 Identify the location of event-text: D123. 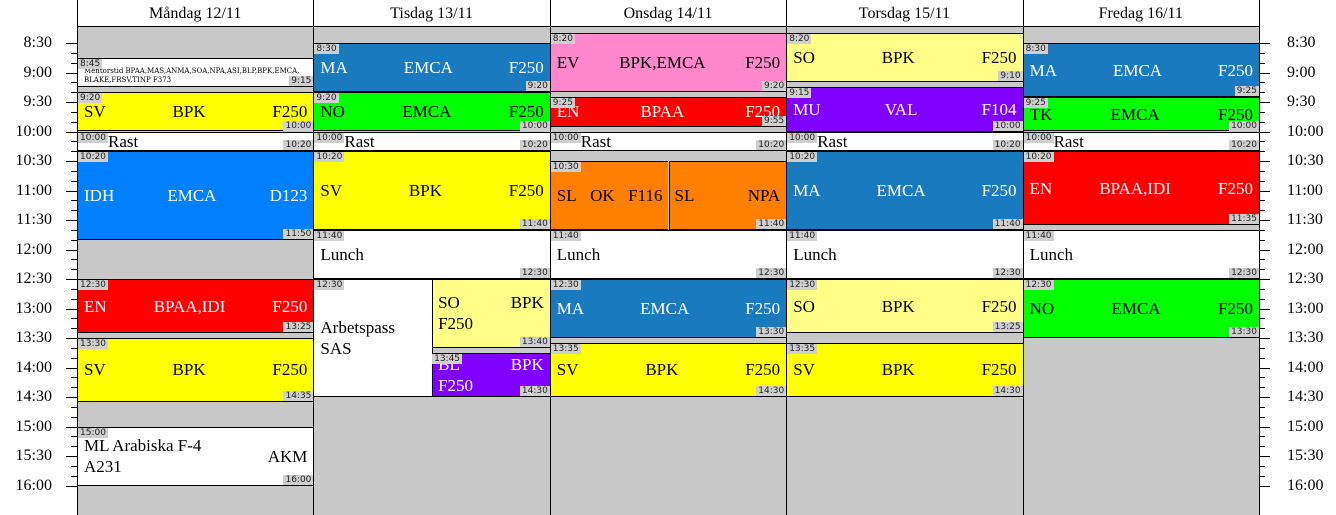
(288, 195).